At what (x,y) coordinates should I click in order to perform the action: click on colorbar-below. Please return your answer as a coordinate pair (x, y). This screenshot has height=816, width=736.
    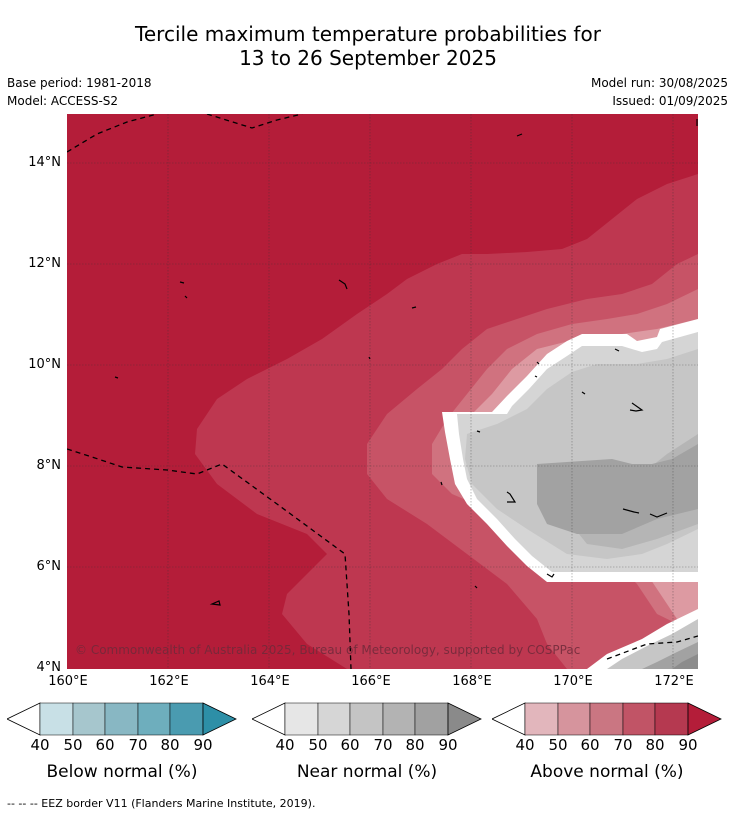
    Looking at the image, I should click on (121, 721).